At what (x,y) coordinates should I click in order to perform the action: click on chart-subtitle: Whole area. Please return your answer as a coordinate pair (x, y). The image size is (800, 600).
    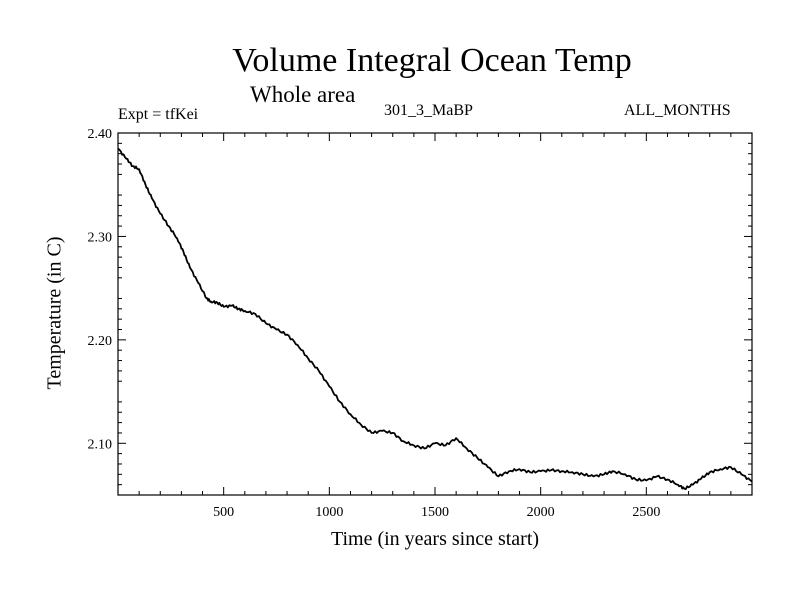
    Looking at the image, I should click on (303, 94).